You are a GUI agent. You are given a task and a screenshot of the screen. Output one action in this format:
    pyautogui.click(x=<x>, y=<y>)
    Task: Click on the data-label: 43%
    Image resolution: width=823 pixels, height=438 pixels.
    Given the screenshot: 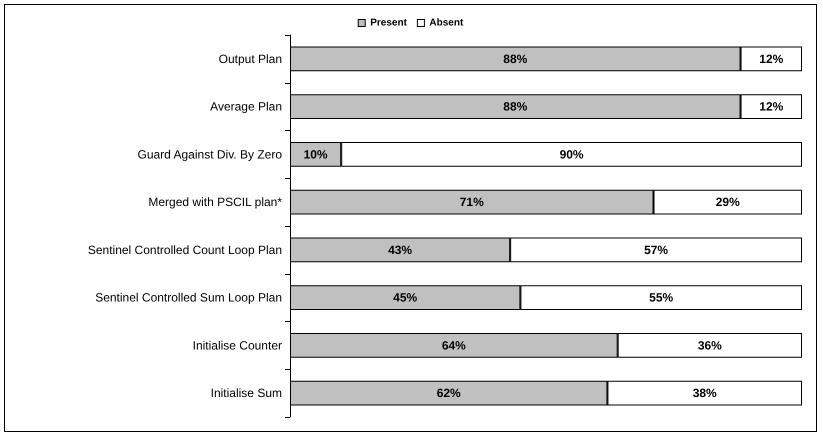 What is the action you would take?
    pyautogui.click(x=400, y=249)
    